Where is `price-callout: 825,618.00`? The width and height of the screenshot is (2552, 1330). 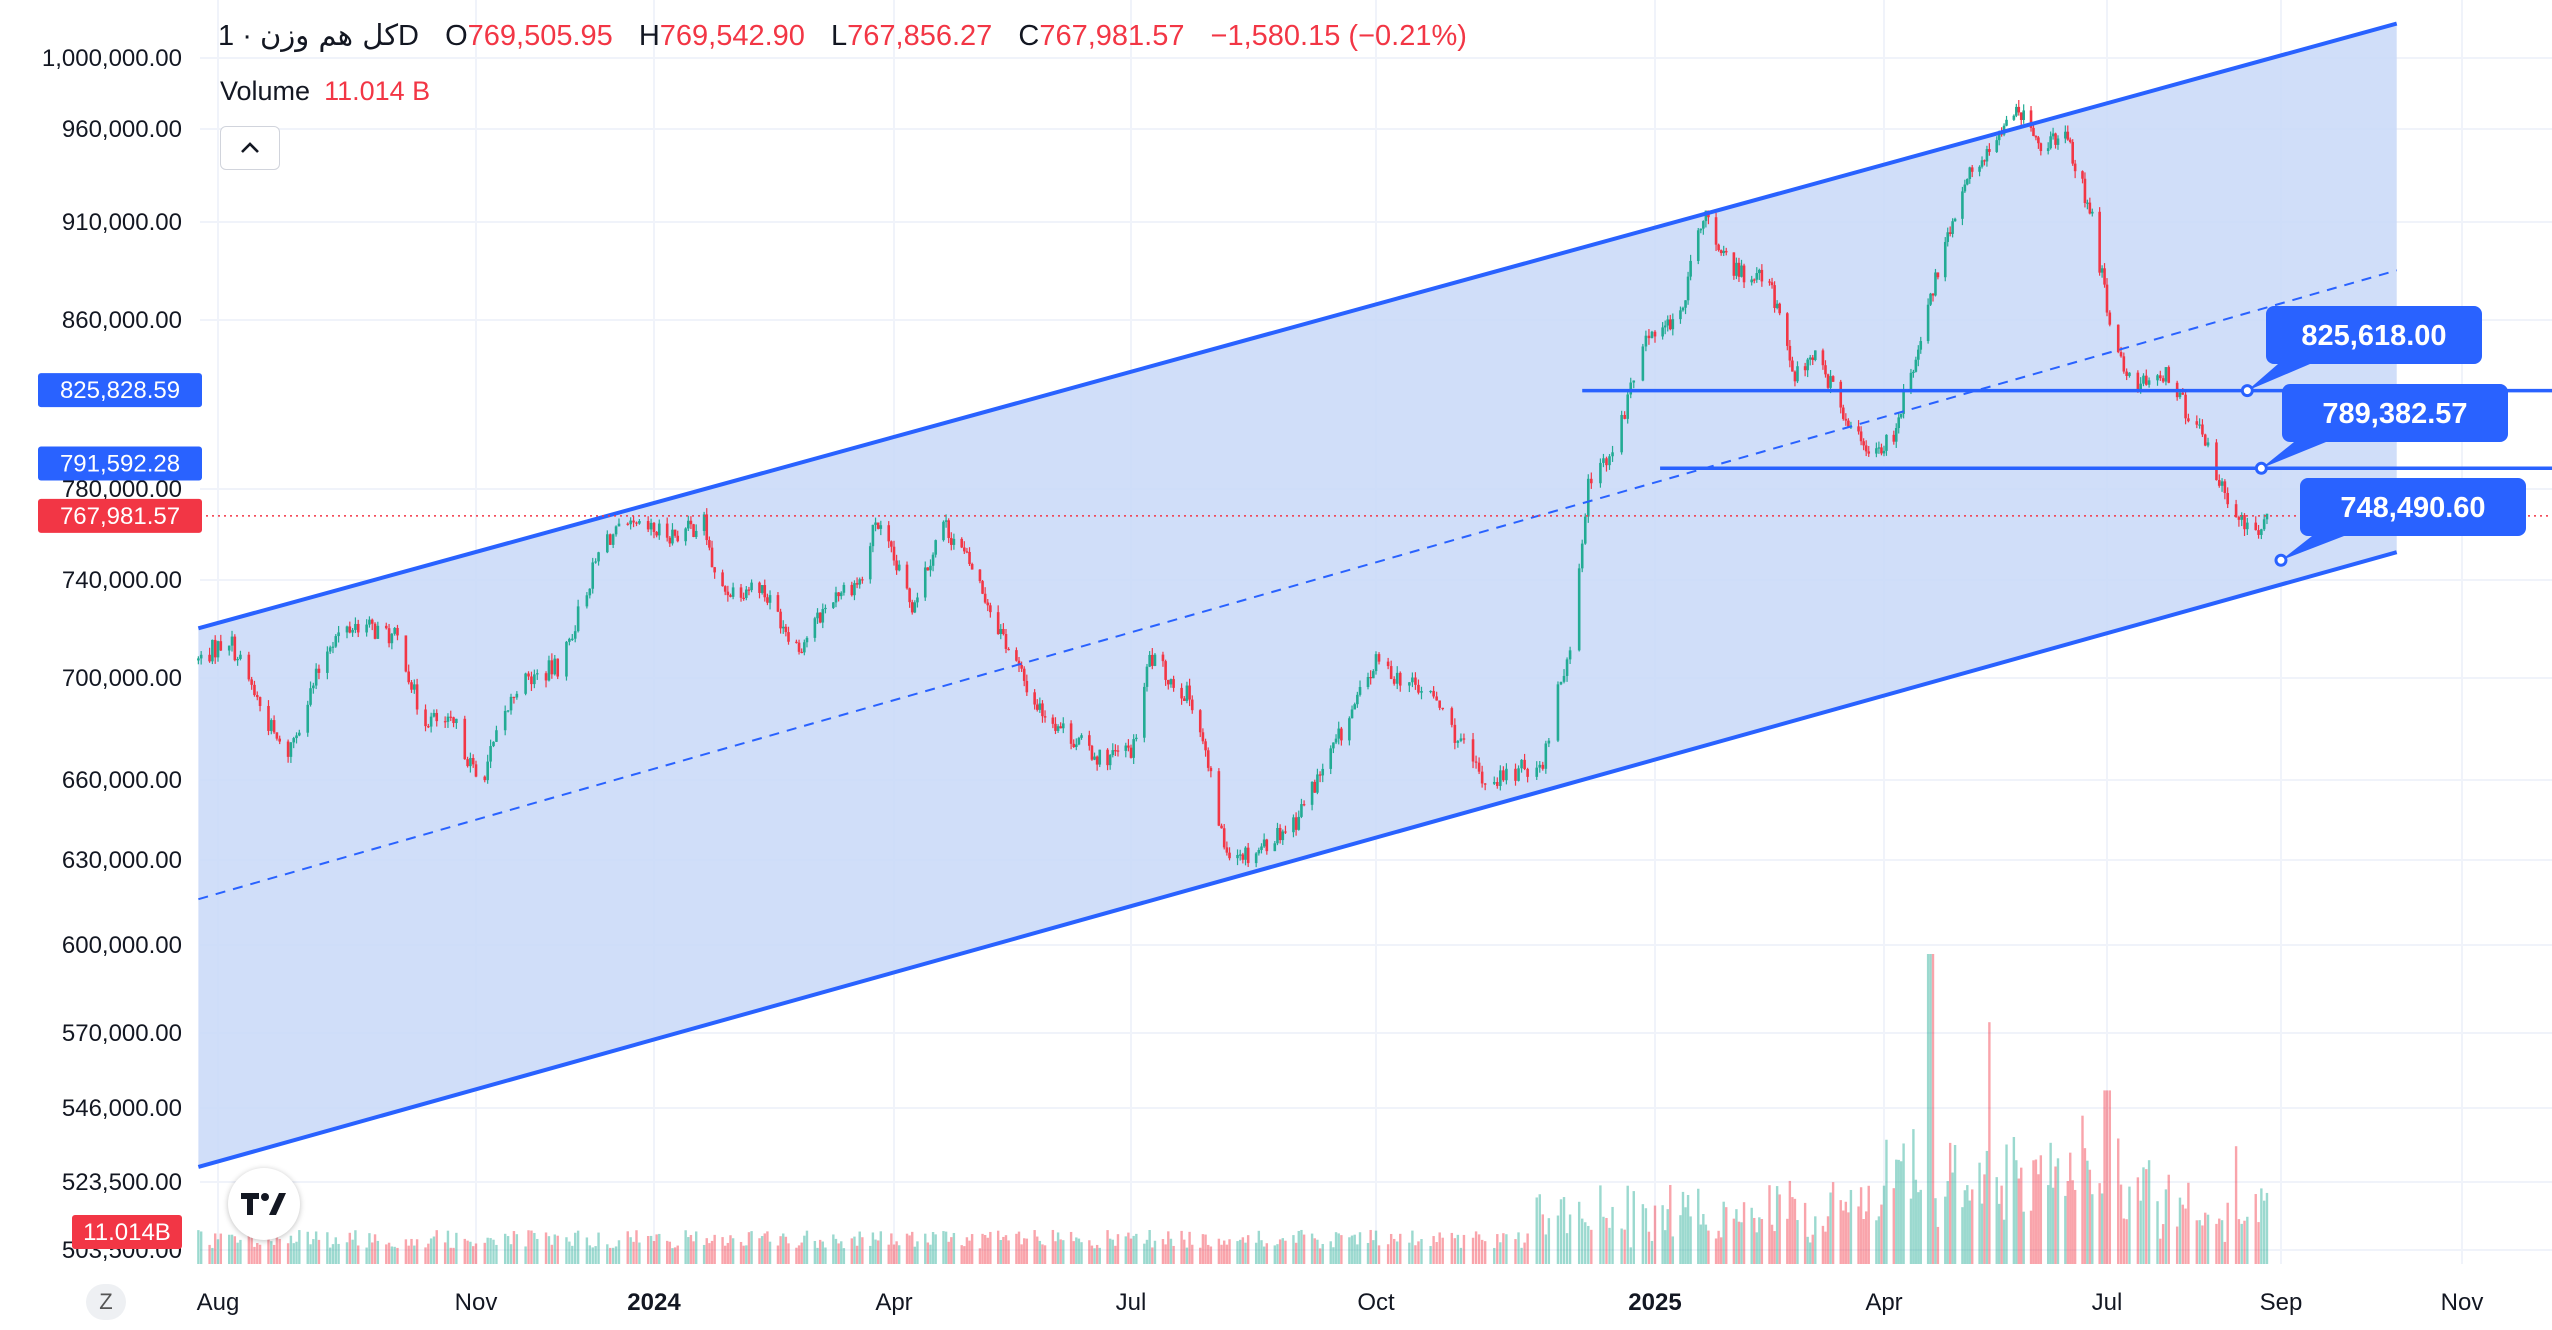
price-callout: 825,618.00 is located at coordinates (2361, 352).